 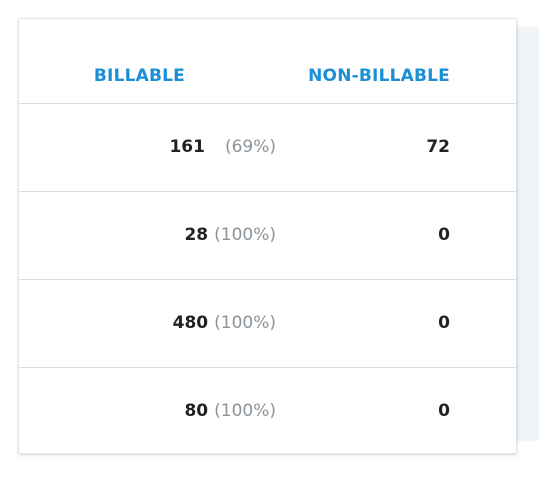 I want to click on billable-cell: 480 (100%), so click(x=224, y=323).